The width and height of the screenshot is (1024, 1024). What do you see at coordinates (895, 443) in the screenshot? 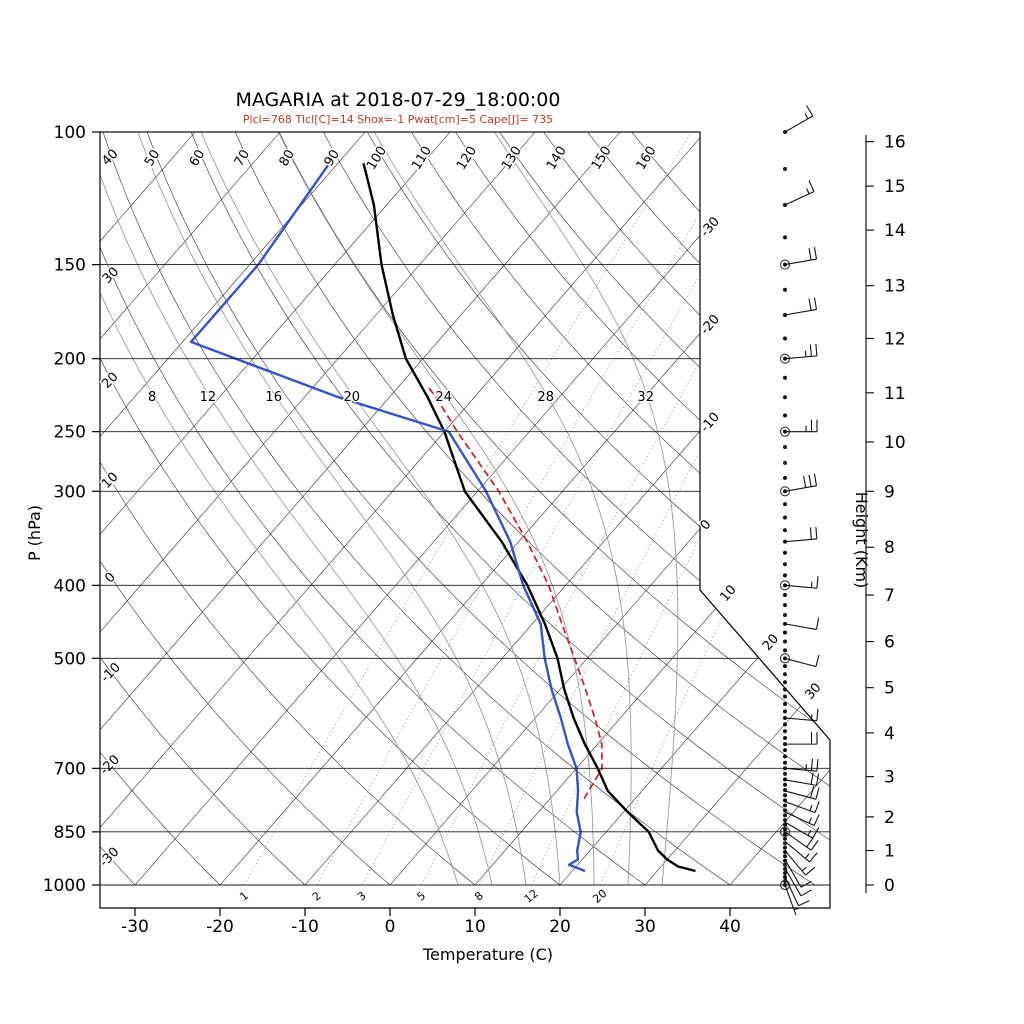
I see `height-tick-label: 10` at bounding box center [895, 443].